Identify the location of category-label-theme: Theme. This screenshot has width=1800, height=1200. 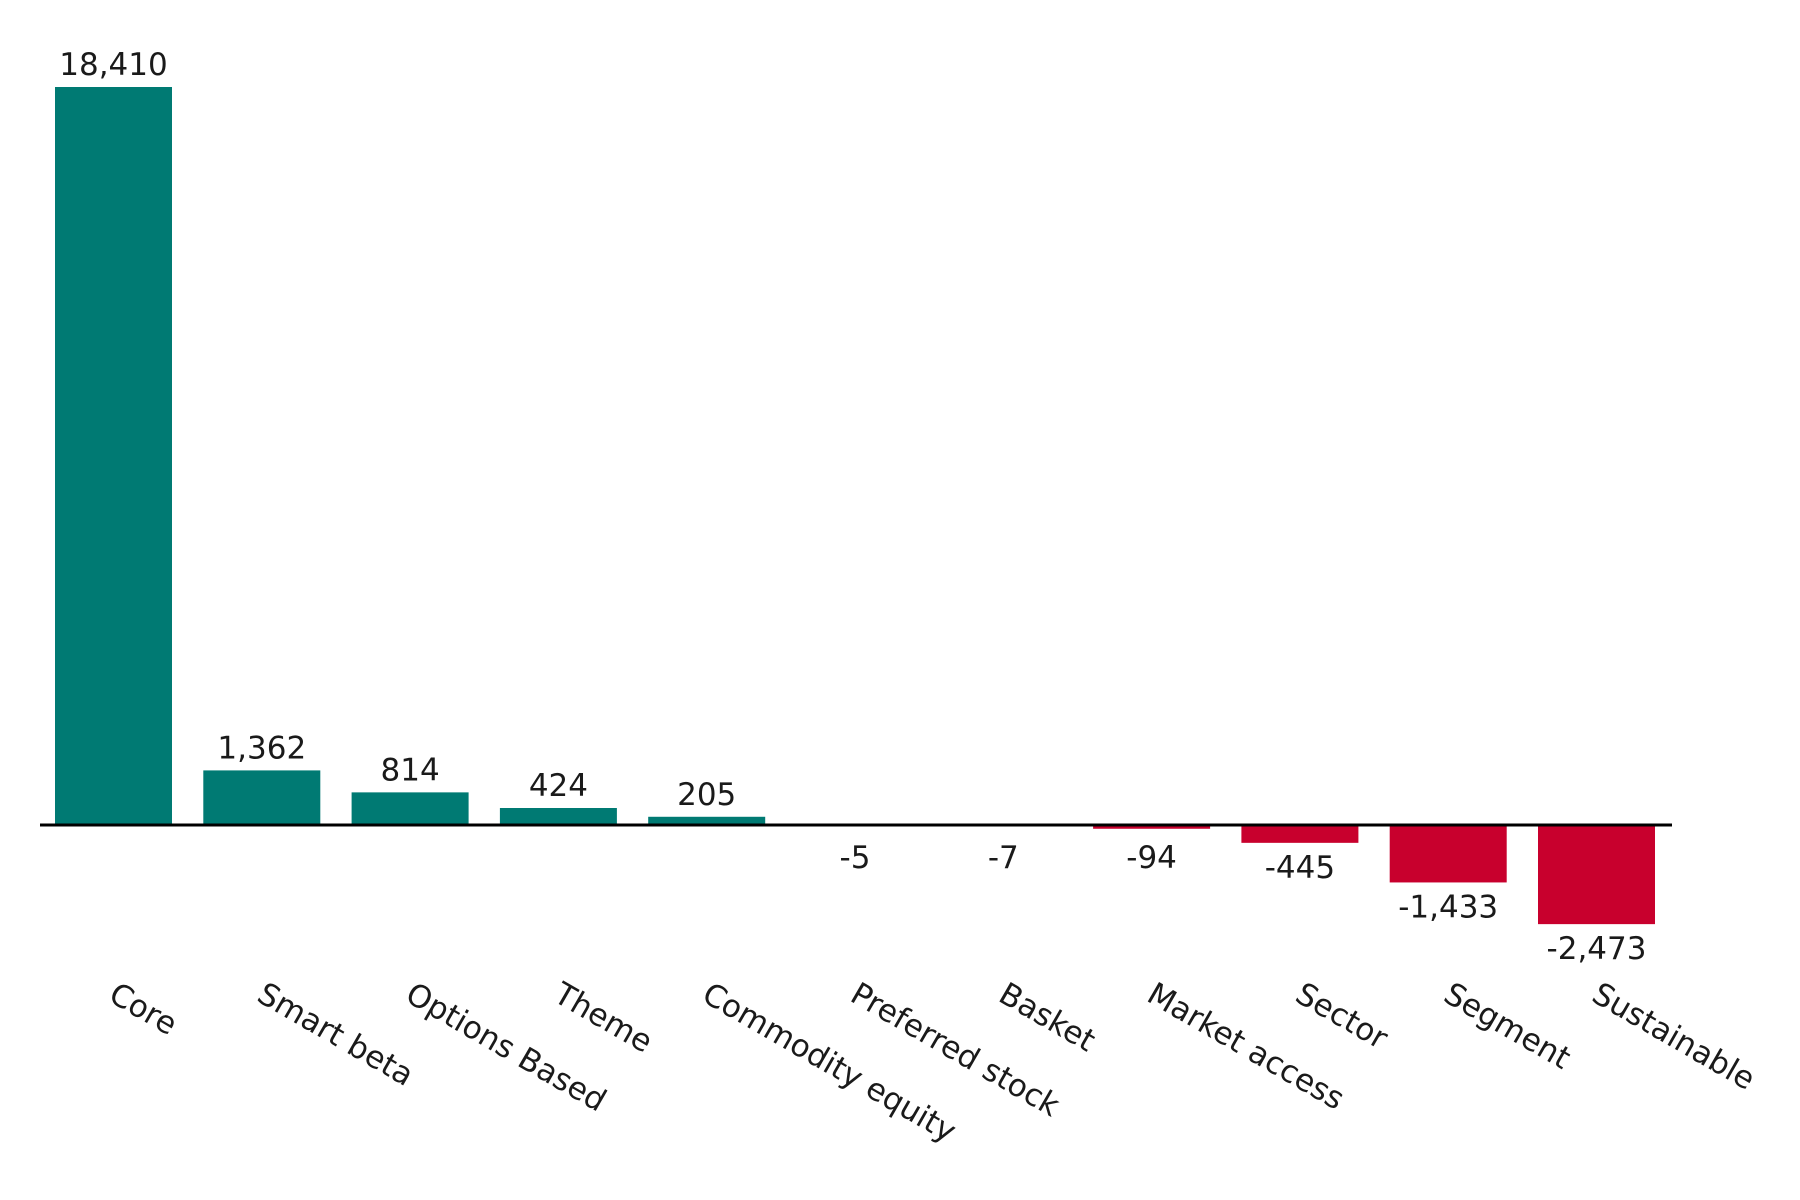
(602, 1017).